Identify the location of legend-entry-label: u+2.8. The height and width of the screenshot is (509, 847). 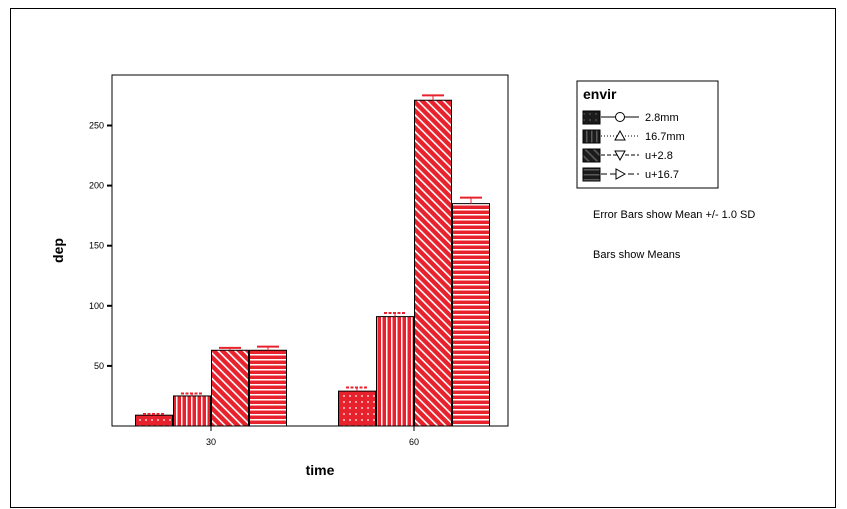
(659, 156).